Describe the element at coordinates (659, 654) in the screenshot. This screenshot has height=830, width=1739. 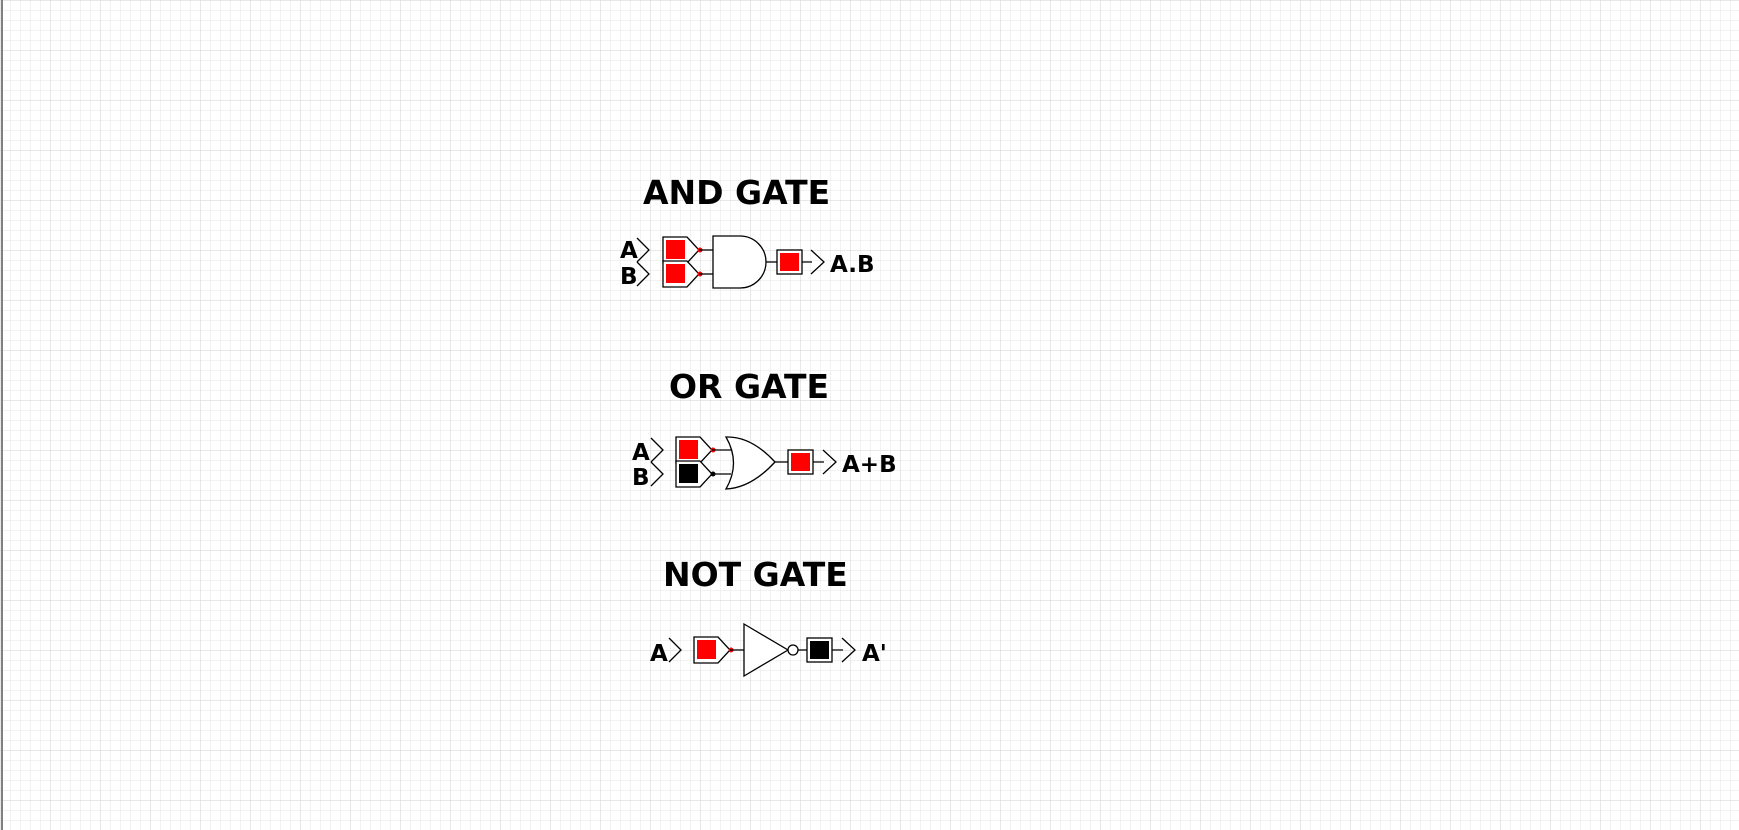
I see `not-input-a-label: A` at that location.